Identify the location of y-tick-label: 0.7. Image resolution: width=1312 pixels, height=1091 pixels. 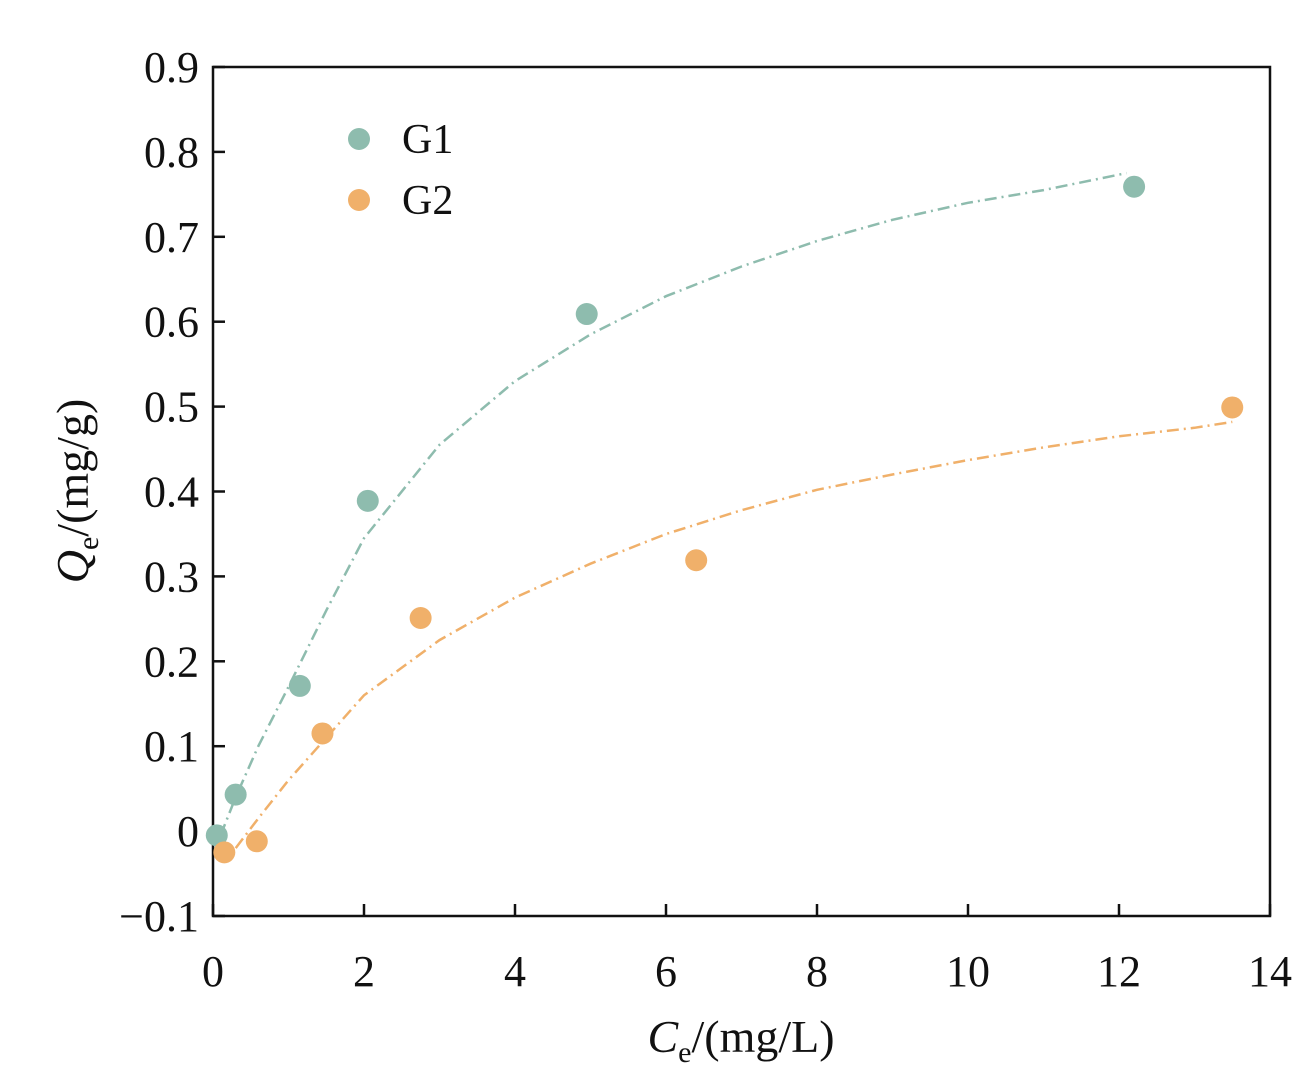
(171, 237).